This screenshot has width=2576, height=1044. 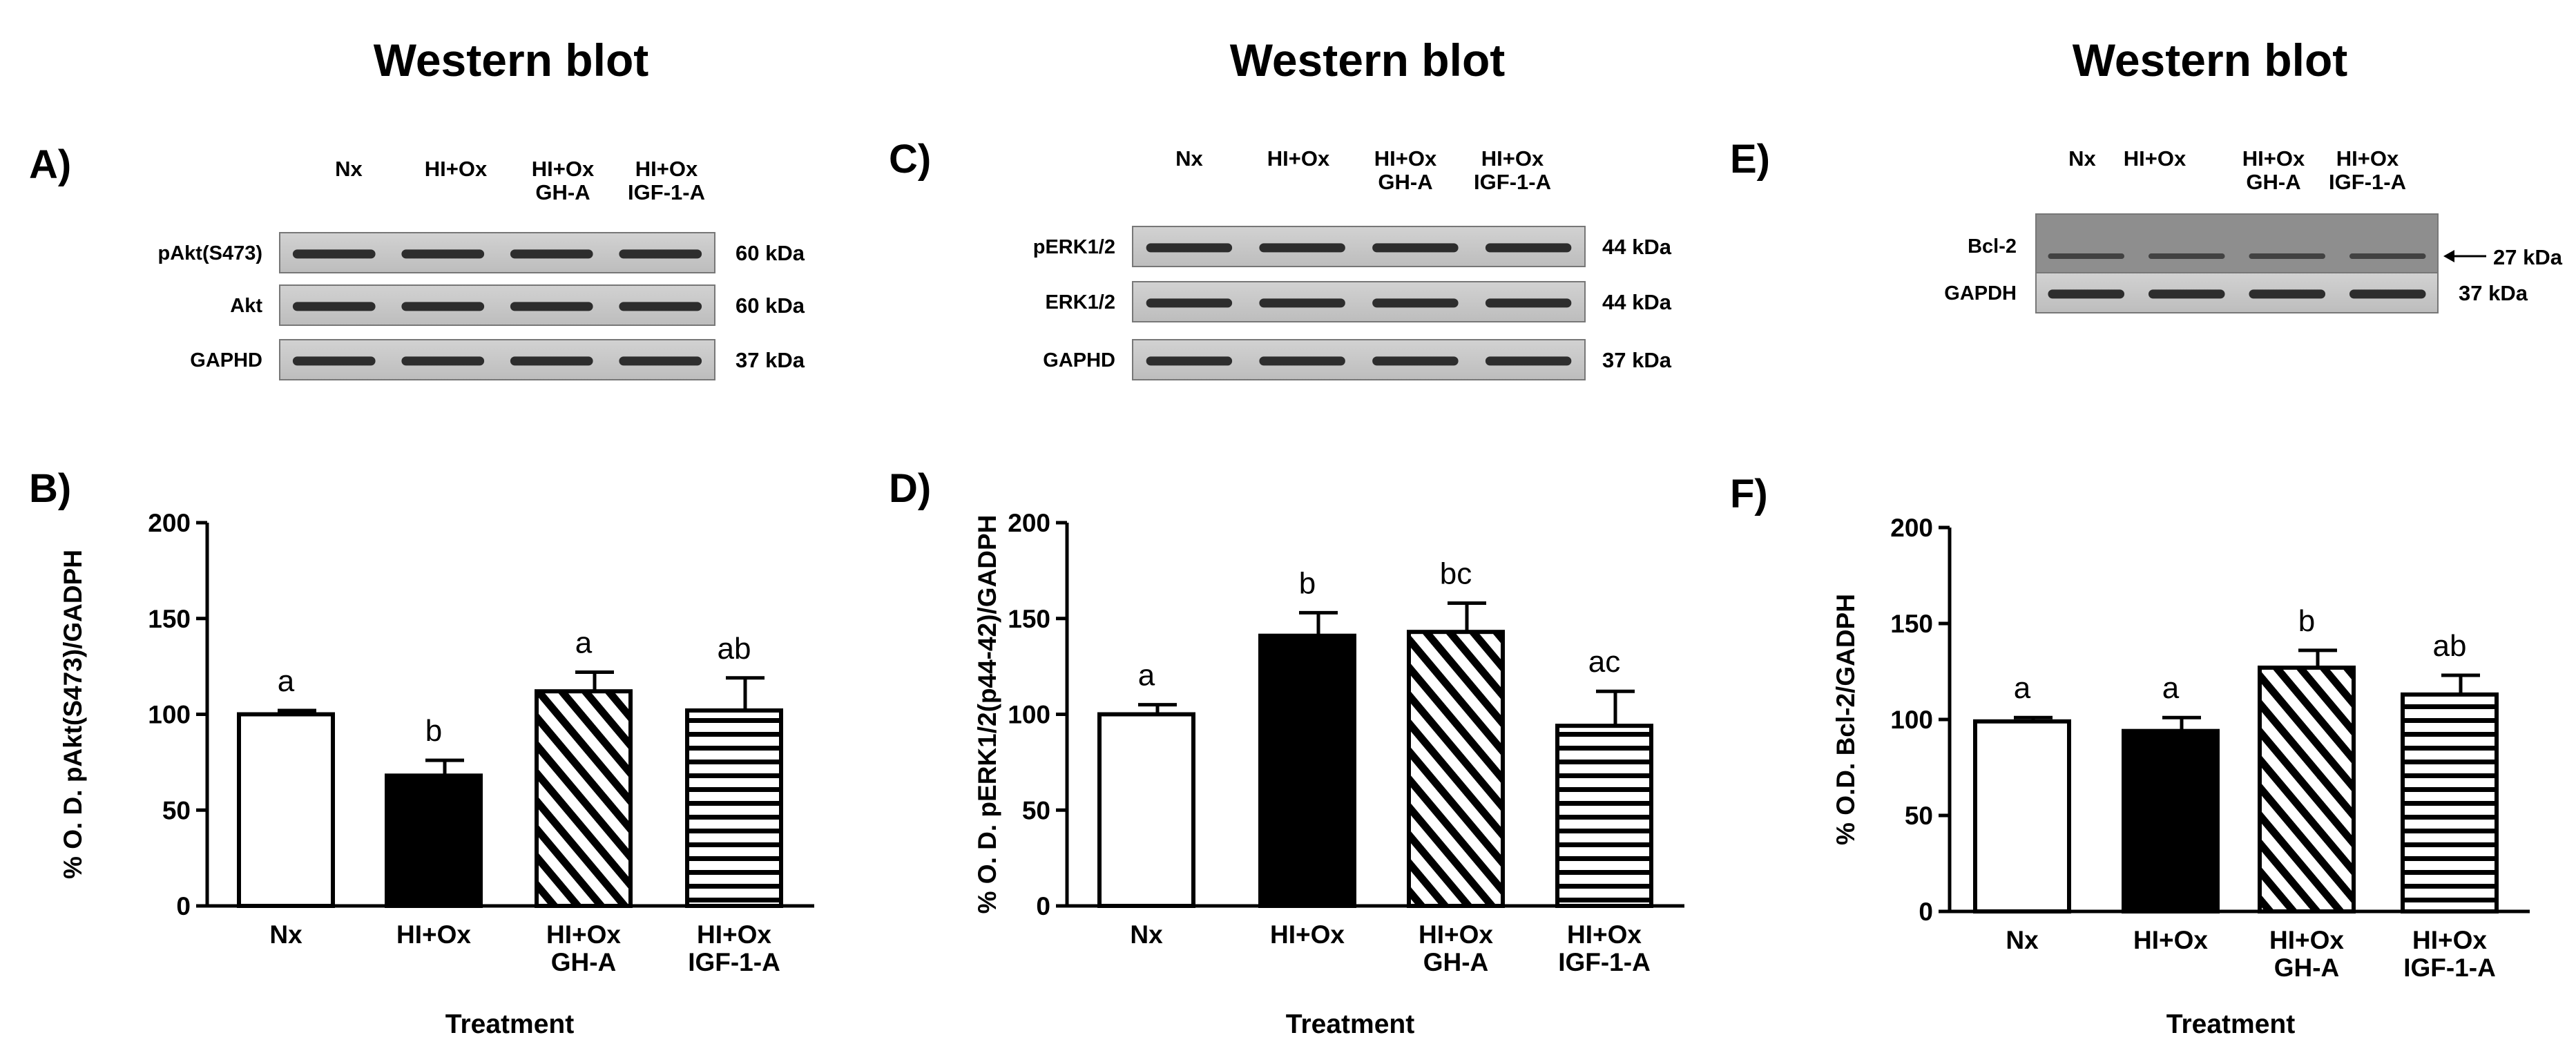 What do you see at coordinates (987, 714) in the screenshot?
I see `y-axis-label: % O. D. pERK1/2(p44-42)/GADPH` at bounding box center [987, 714].